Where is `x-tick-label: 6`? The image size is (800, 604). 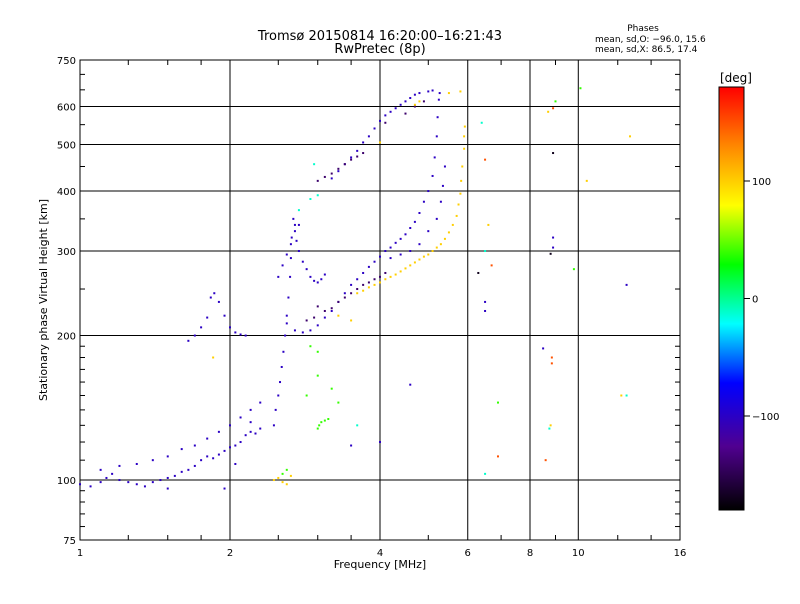 x-tick-label: 6 is located at coordinates (468, 553).